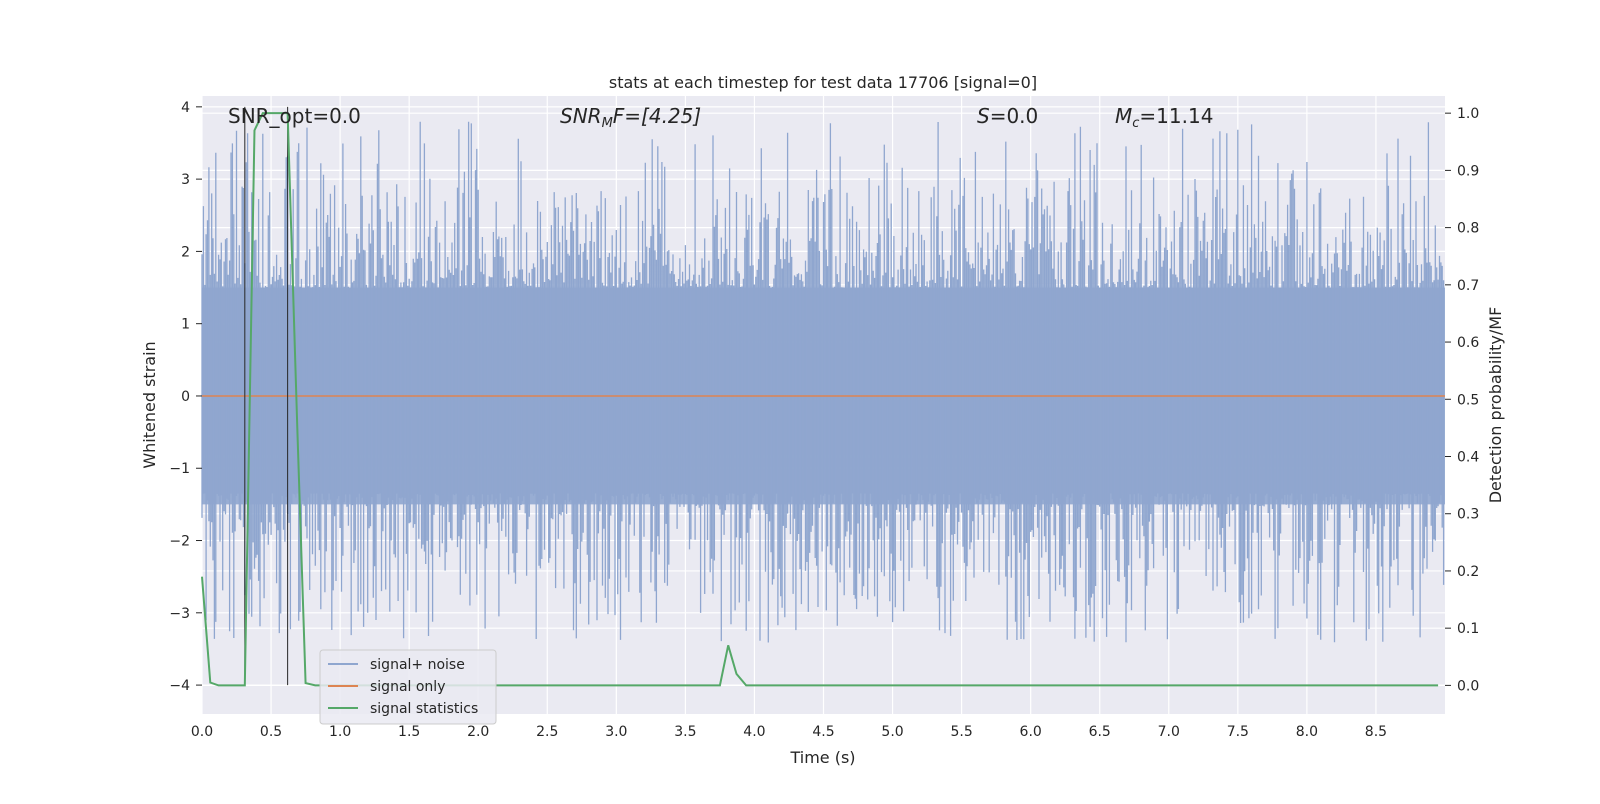 The height and width of the screenshot is (804, 1600). I want to click on y2-tick-label: 0.4, so click(1468, 458).